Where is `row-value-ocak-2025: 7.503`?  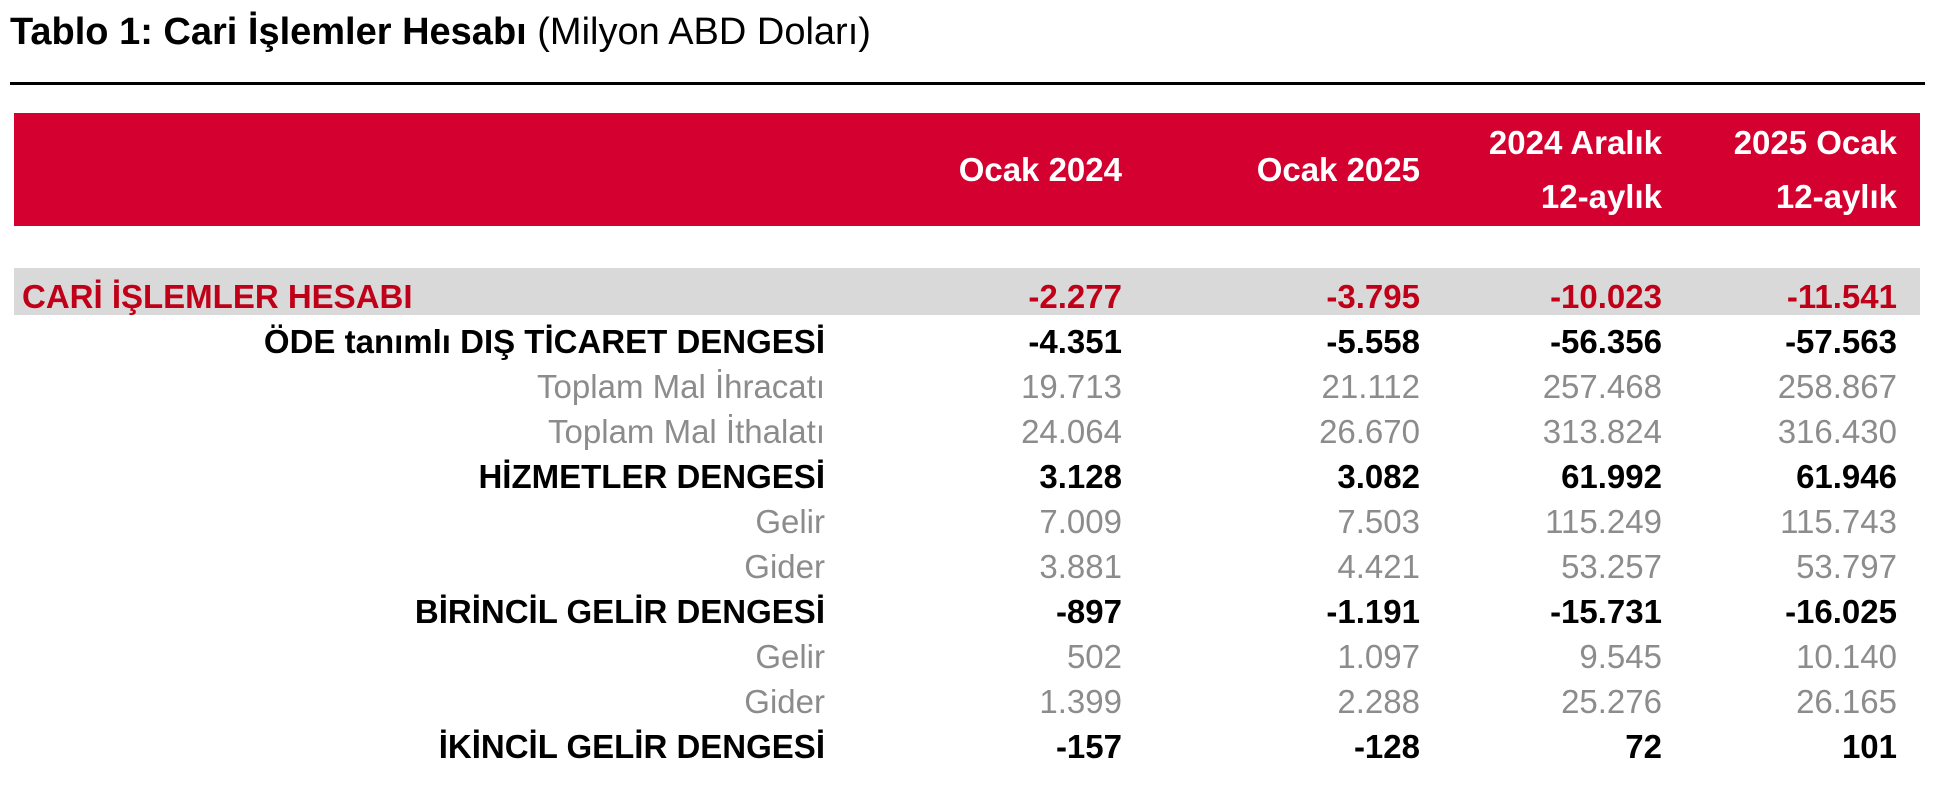
row-value-ocak-2025: 7.503 is located at coordinates (1378, 521).